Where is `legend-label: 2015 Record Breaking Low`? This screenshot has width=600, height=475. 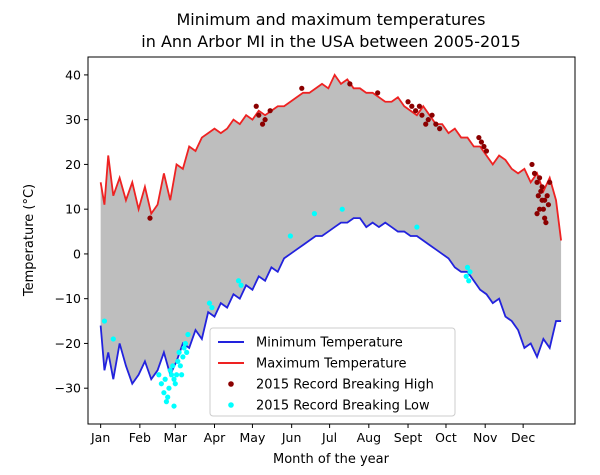
legend-label: 2015 Record Breaking Low is located at coordinates (343, 406).